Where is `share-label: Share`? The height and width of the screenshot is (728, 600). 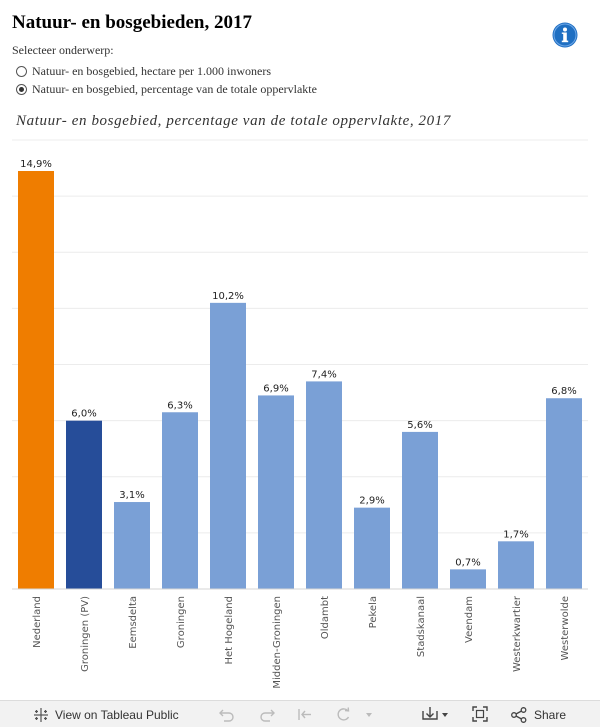 share-label: Share is located at coordinates (550, 714).